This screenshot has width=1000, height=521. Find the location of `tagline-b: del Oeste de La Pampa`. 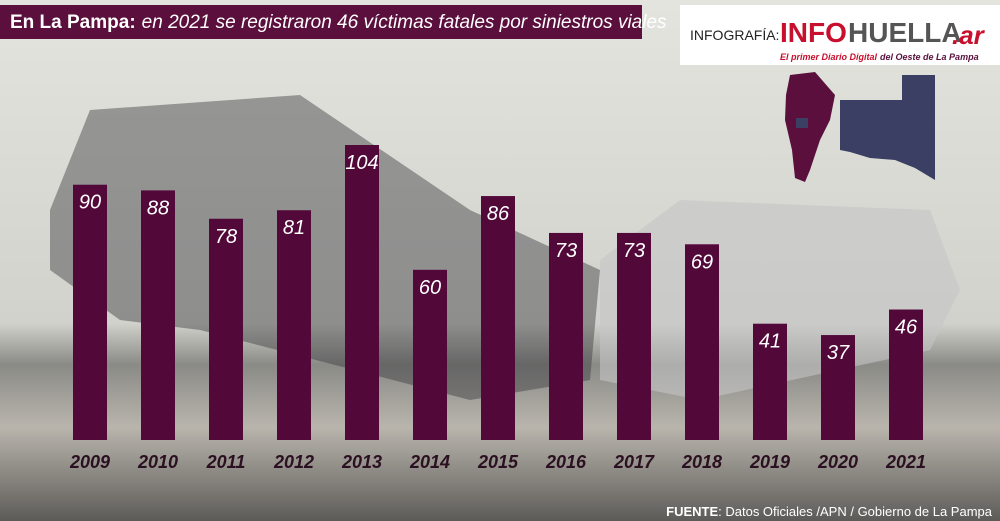

tagline-b: del Oeste de La Pampa is located at coordinates (929, 57).